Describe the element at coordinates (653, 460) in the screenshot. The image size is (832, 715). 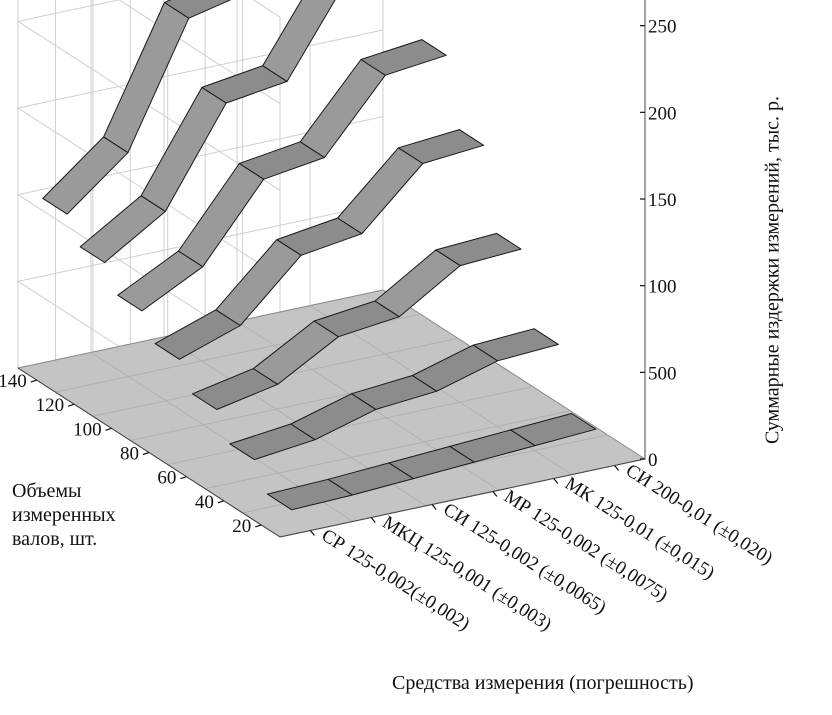
I see `z-tick-label: 0` at that location.